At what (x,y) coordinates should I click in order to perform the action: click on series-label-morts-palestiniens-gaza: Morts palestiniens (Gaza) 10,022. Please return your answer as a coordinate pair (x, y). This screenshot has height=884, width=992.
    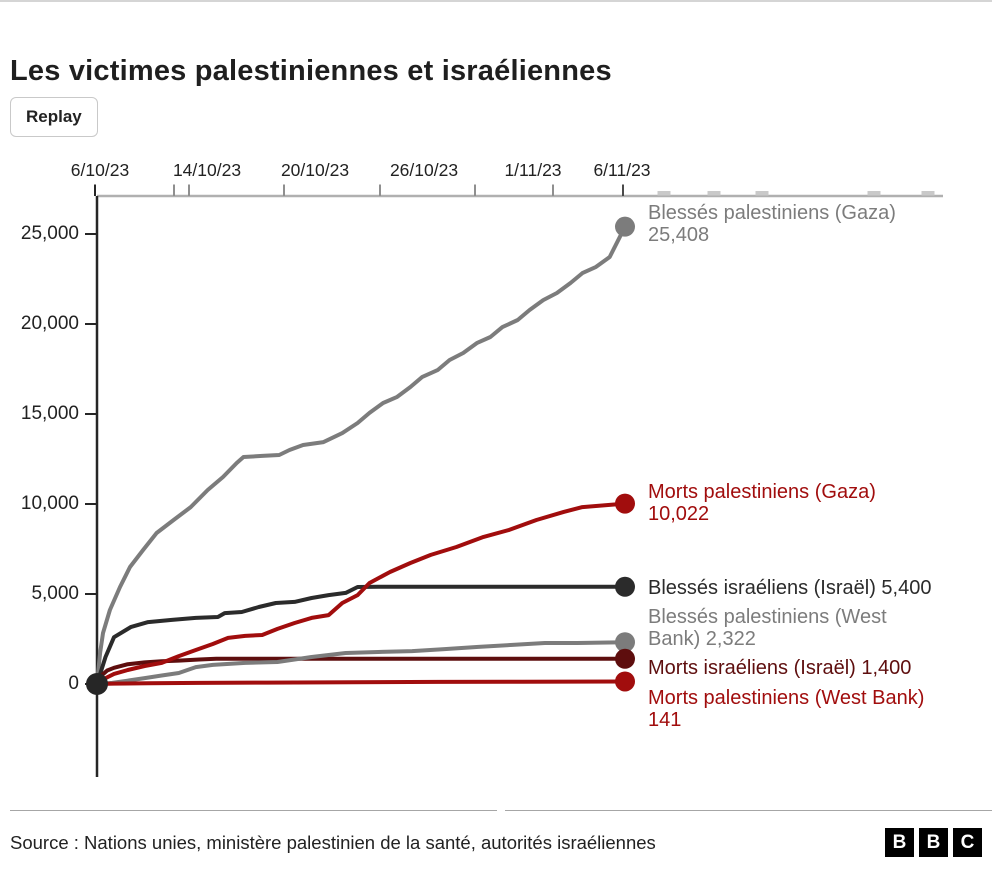
    Looking at the image, I should click on (762, 503).